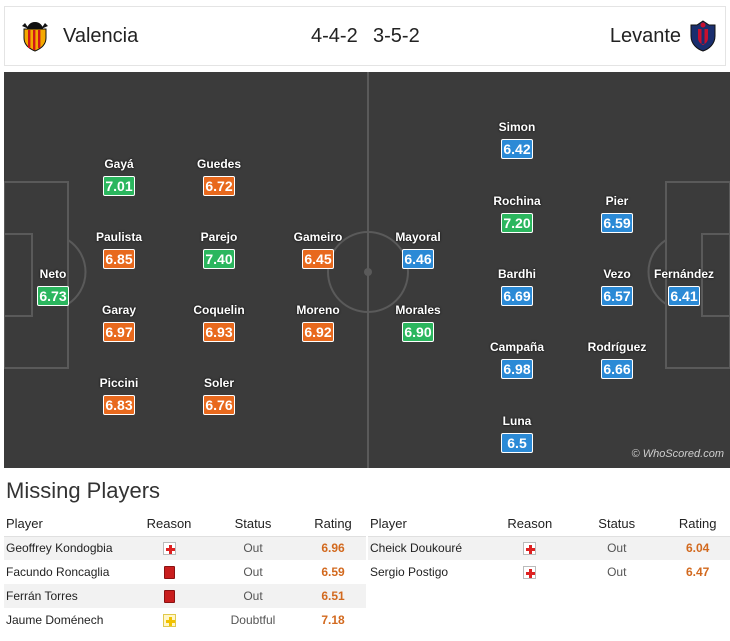 This screenshot has width=730, height=641. Describe the element at coordinates (185, 572) in the screenshot. I see `table-row: Facundo Roncaglia Out 6.59` at that location.